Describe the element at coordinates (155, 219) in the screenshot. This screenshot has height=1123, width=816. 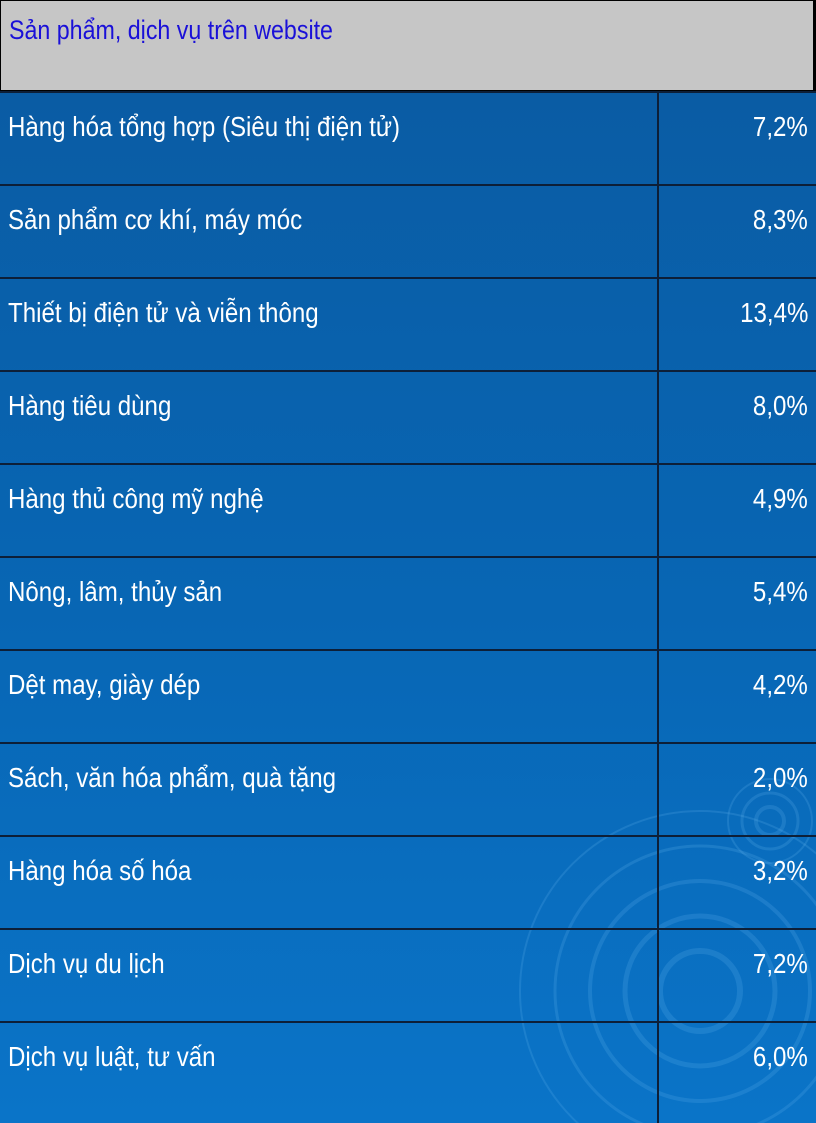
I see `row-label: Sản phẩm cơ khí, máy móc` at that location.